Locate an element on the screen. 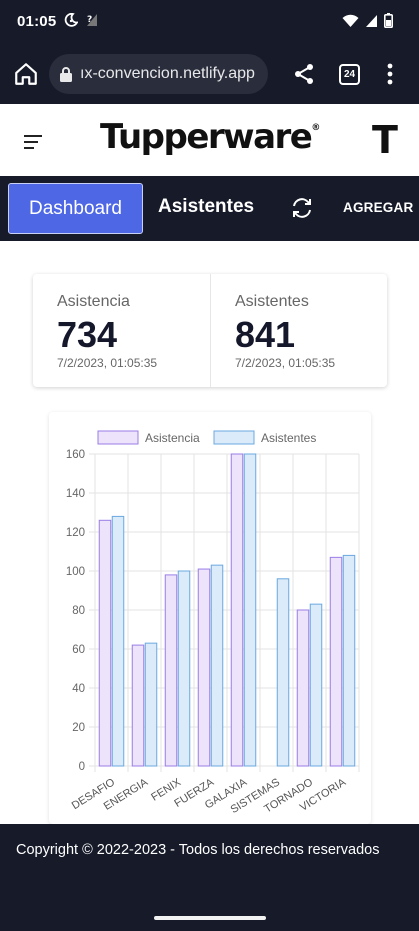  site-header: Tupperware® T is located at coordinates (209, 140).